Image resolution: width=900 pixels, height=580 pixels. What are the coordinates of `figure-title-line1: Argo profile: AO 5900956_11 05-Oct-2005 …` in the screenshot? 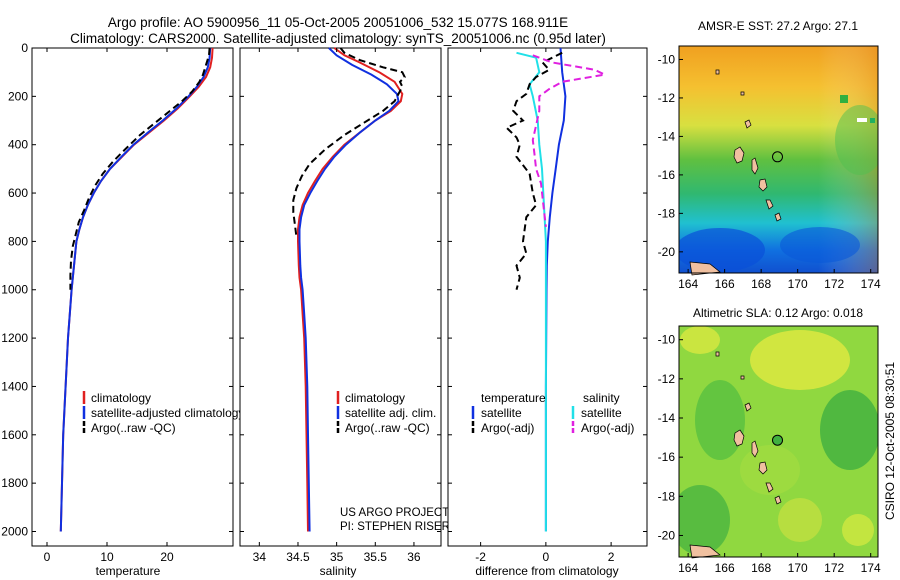 It's located at (338, 22).